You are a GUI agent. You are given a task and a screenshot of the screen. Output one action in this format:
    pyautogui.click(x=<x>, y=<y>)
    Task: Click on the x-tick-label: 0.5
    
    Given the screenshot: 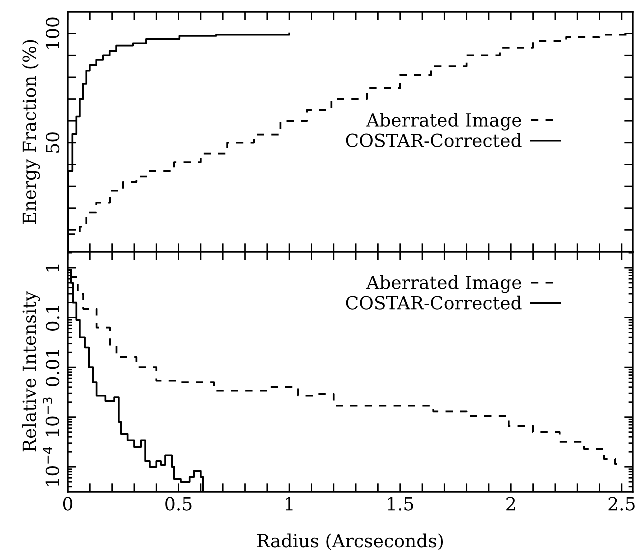 What is the action you would take?
    pyautogui.click(x=179, y=504)
    